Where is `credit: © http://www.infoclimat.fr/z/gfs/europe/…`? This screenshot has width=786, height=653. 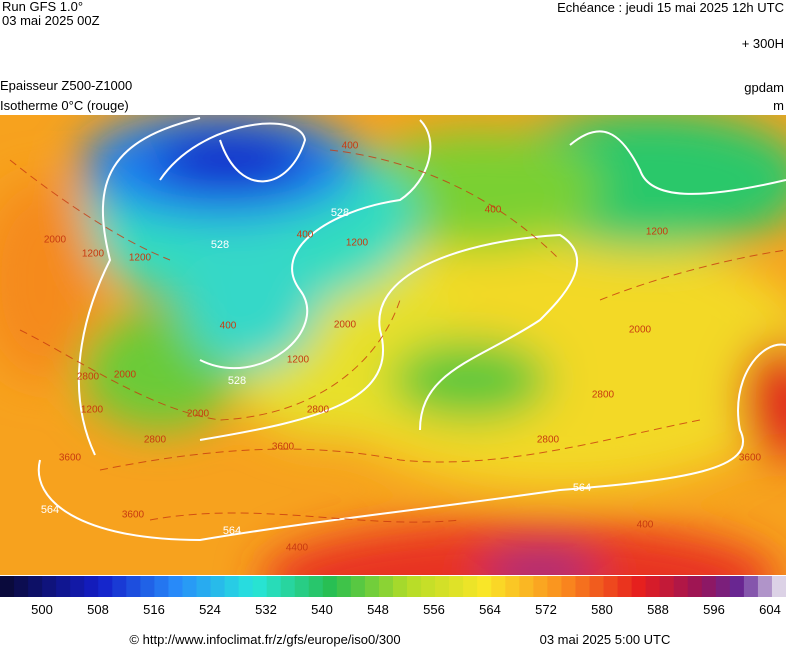 credit: © http://www.infoclimat.fr/z/gfs/europe/… is located at coordinates (264, 639).